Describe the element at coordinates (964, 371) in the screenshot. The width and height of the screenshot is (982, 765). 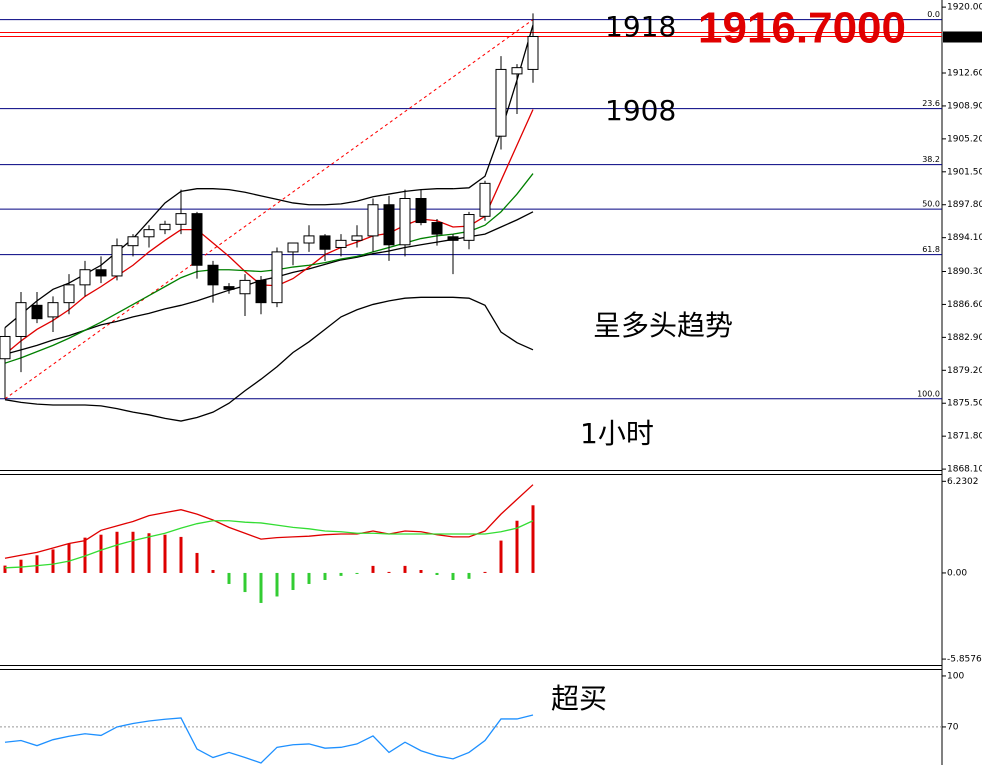
I see `y-tick-label: 1879.20` at that location.